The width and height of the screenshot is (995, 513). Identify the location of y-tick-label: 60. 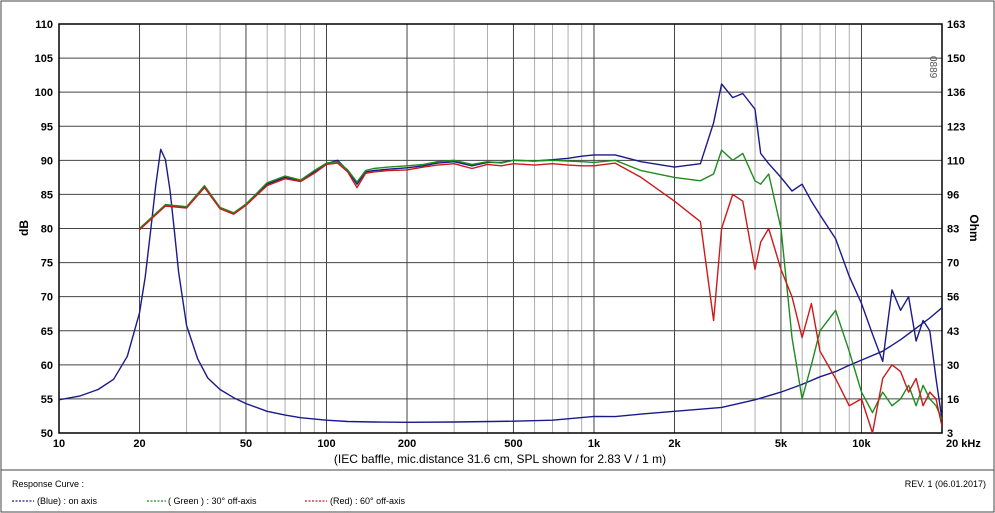
(47, 366).